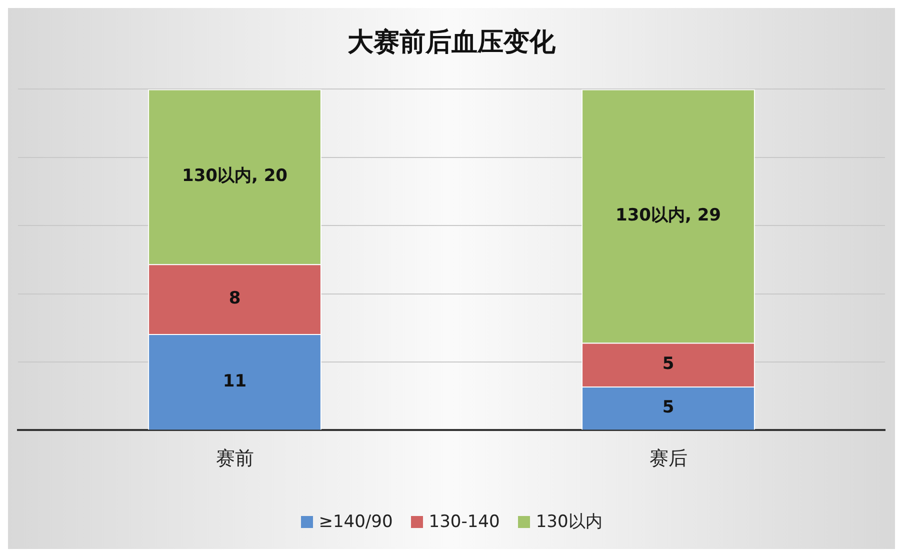  I want to click on x-tick-label: 赛前, so click(235, 459).